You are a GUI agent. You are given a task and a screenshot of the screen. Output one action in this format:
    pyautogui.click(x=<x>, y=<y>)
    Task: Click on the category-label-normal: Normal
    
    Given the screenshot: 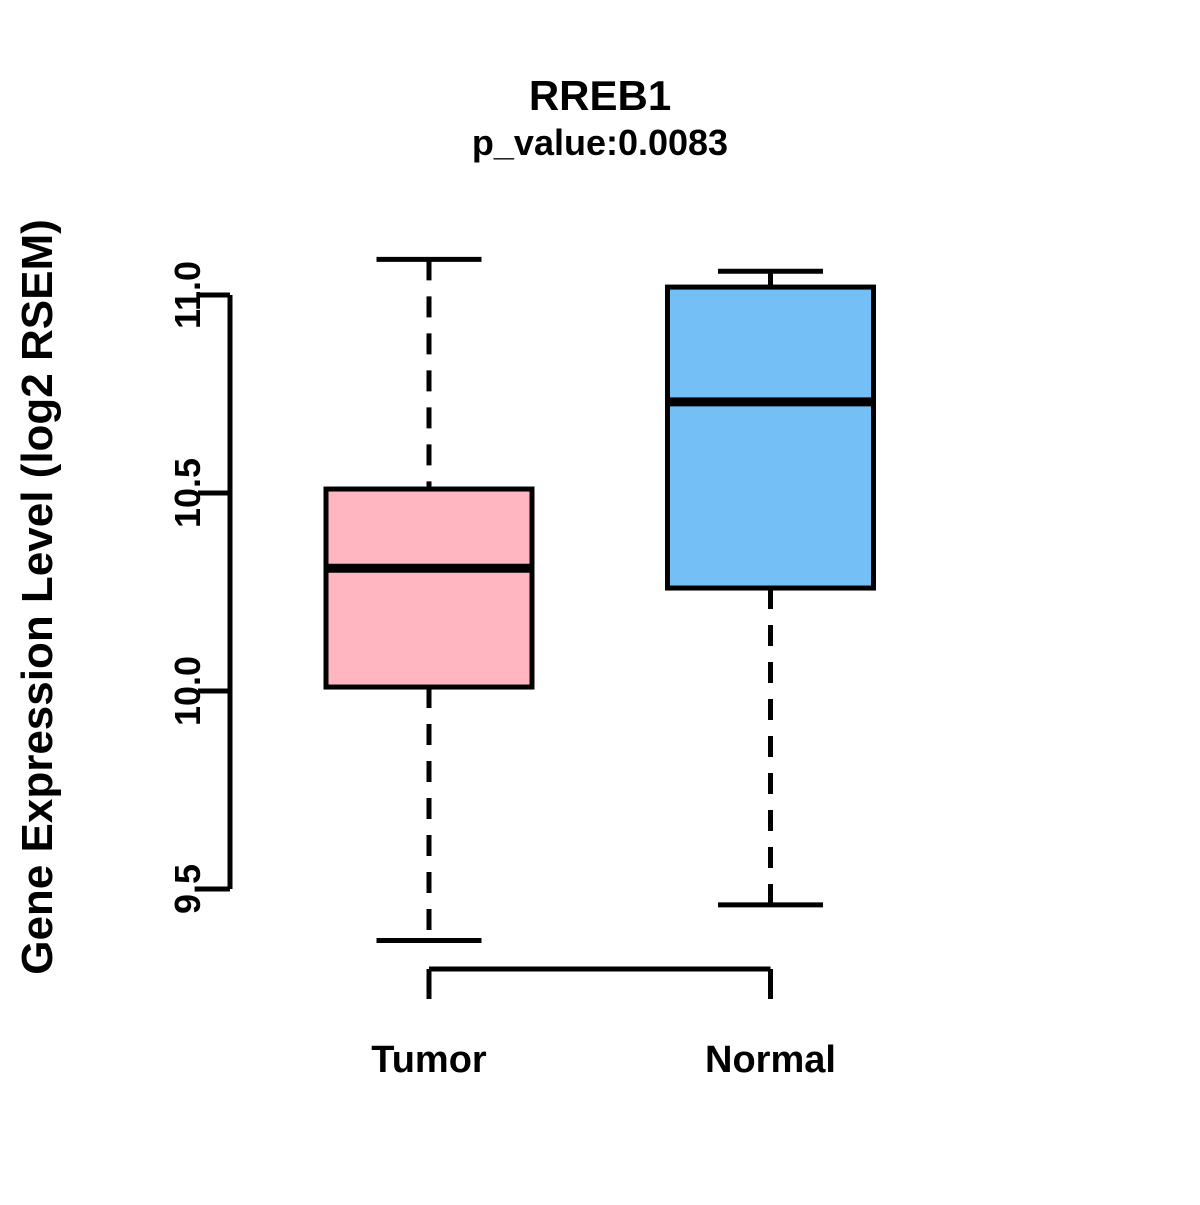 What is the action you would take?
    pyautogui.click(x=770, y=1060)
    